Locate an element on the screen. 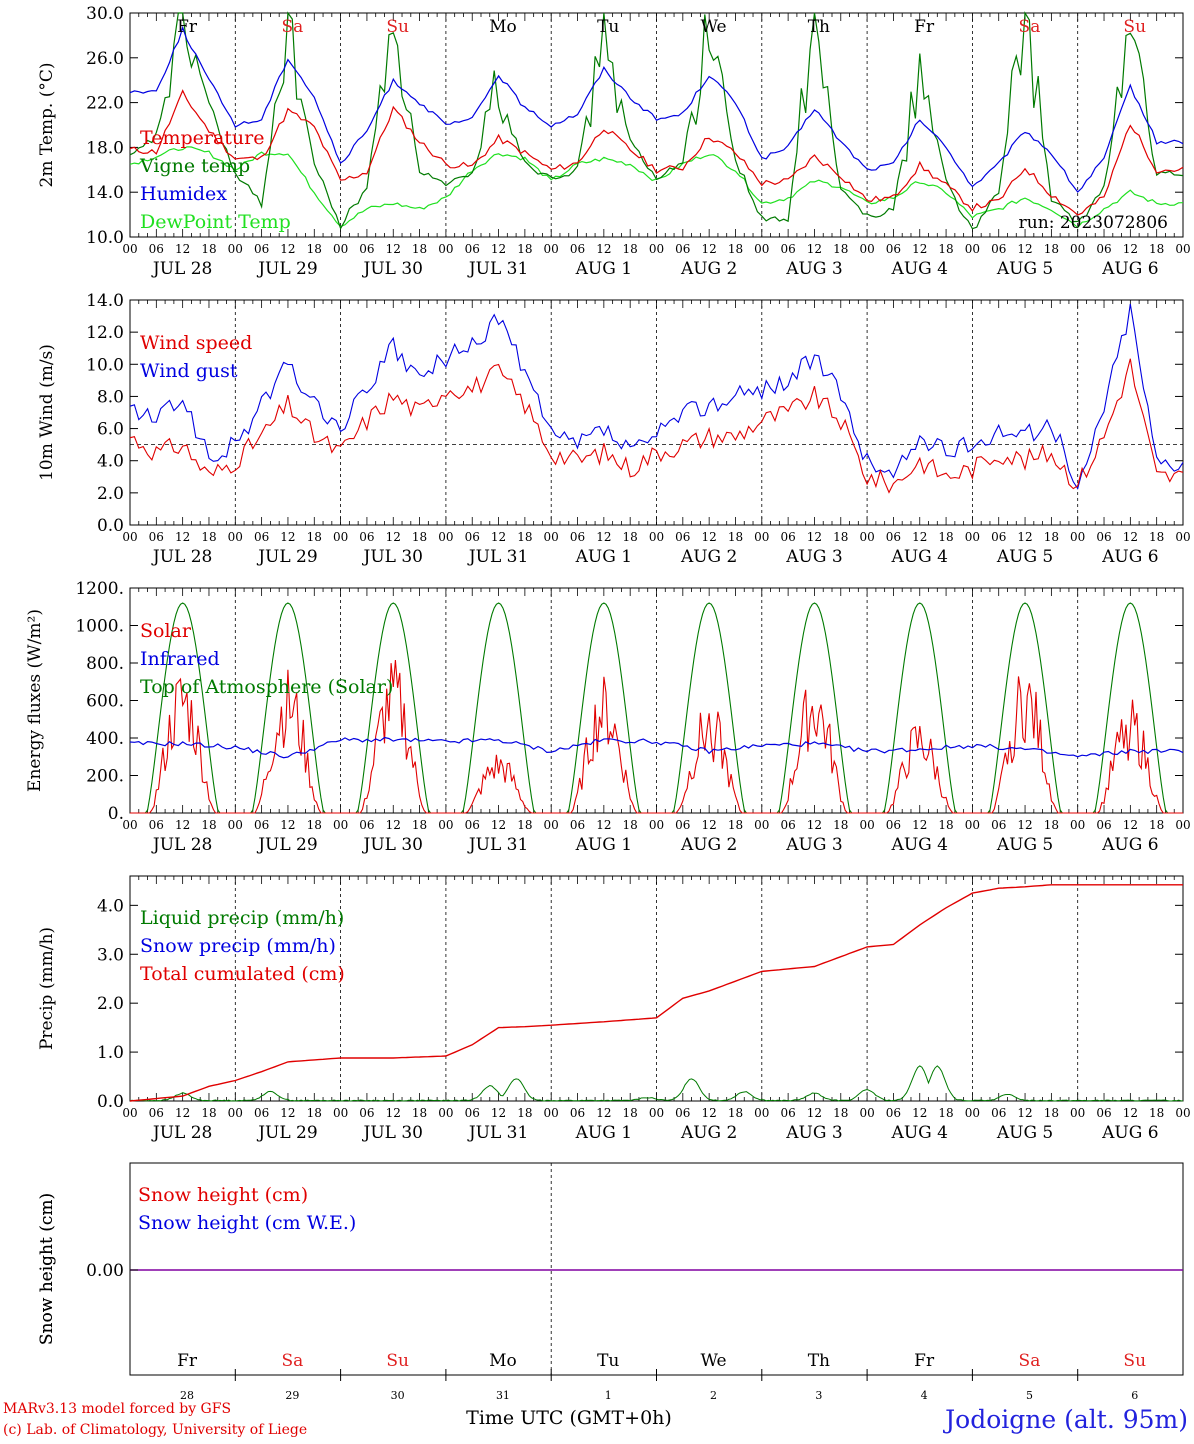 This screenshot has width=1194, height=1444. y-tick-label: 22.0 is located at coordinates (105, 104).